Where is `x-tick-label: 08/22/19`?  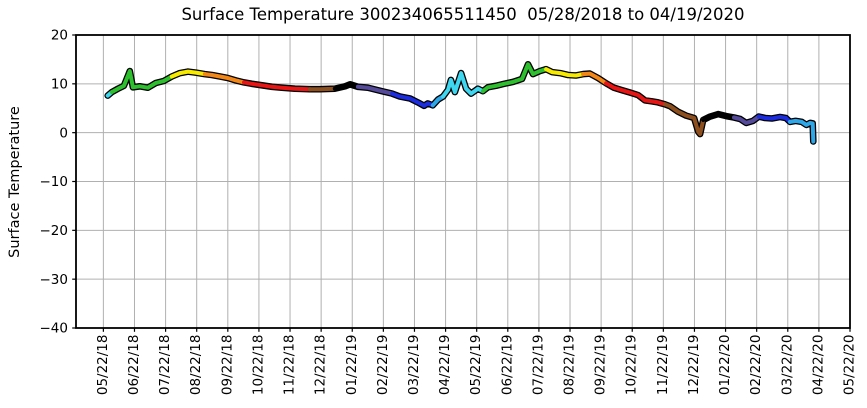
x-tick-label: 08/22/19 is located at coordinates (570, 365).